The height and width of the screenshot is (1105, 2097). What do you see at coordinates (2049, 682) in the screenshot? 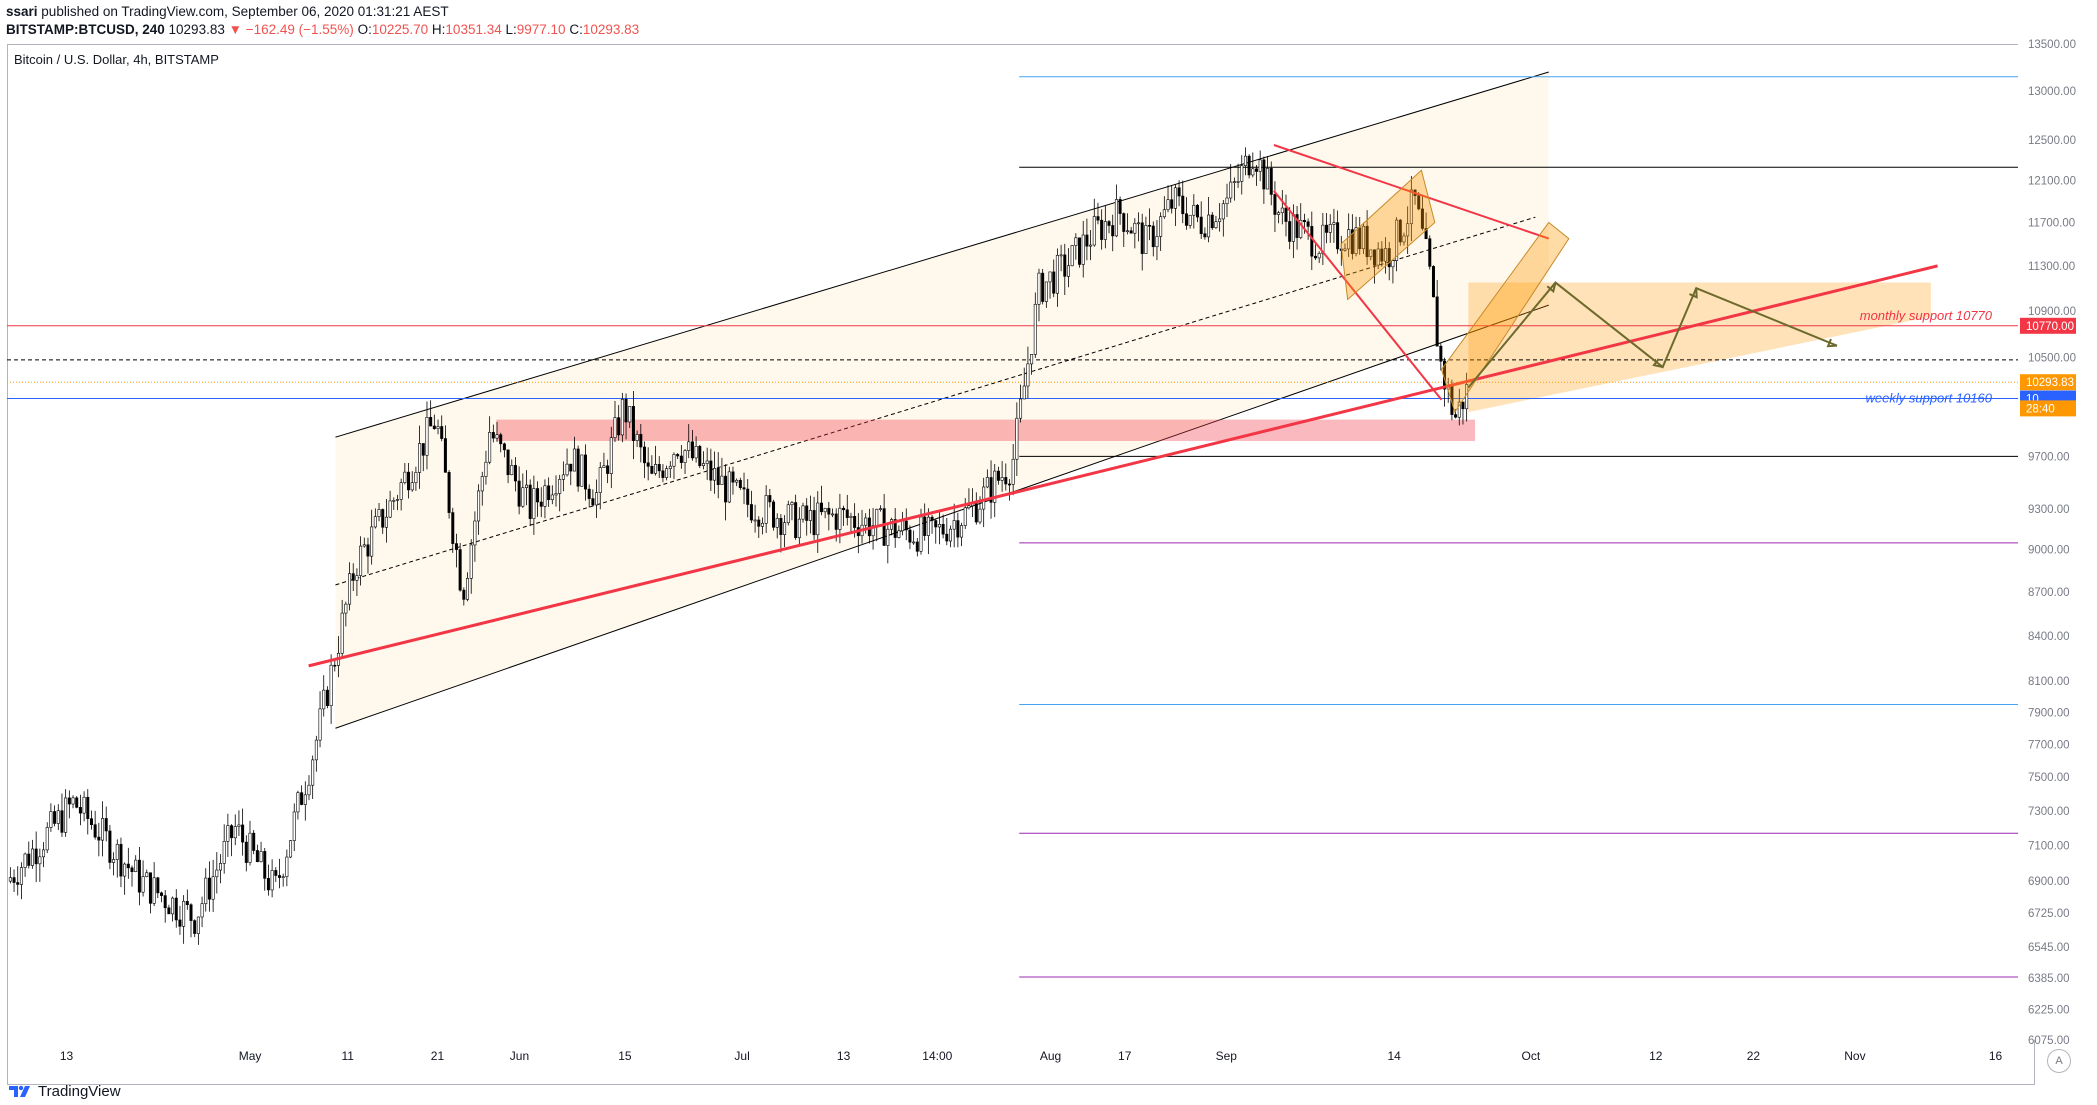
I see `price-tick-label: 8100.00` at bounding box center [2049, 682].